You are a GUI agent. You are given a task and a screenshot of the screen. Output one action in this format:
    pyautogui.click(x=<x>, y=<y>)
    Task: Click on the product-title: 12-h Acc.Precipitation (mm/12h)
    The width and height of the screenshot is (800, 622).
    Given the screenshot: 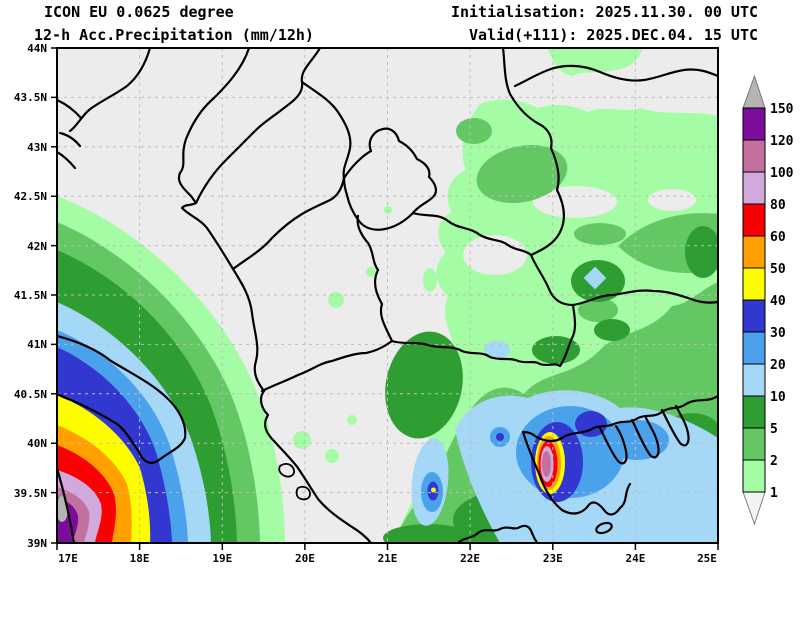 What is the action you would take?
    pyautogui.click(x=174, y=35)
    